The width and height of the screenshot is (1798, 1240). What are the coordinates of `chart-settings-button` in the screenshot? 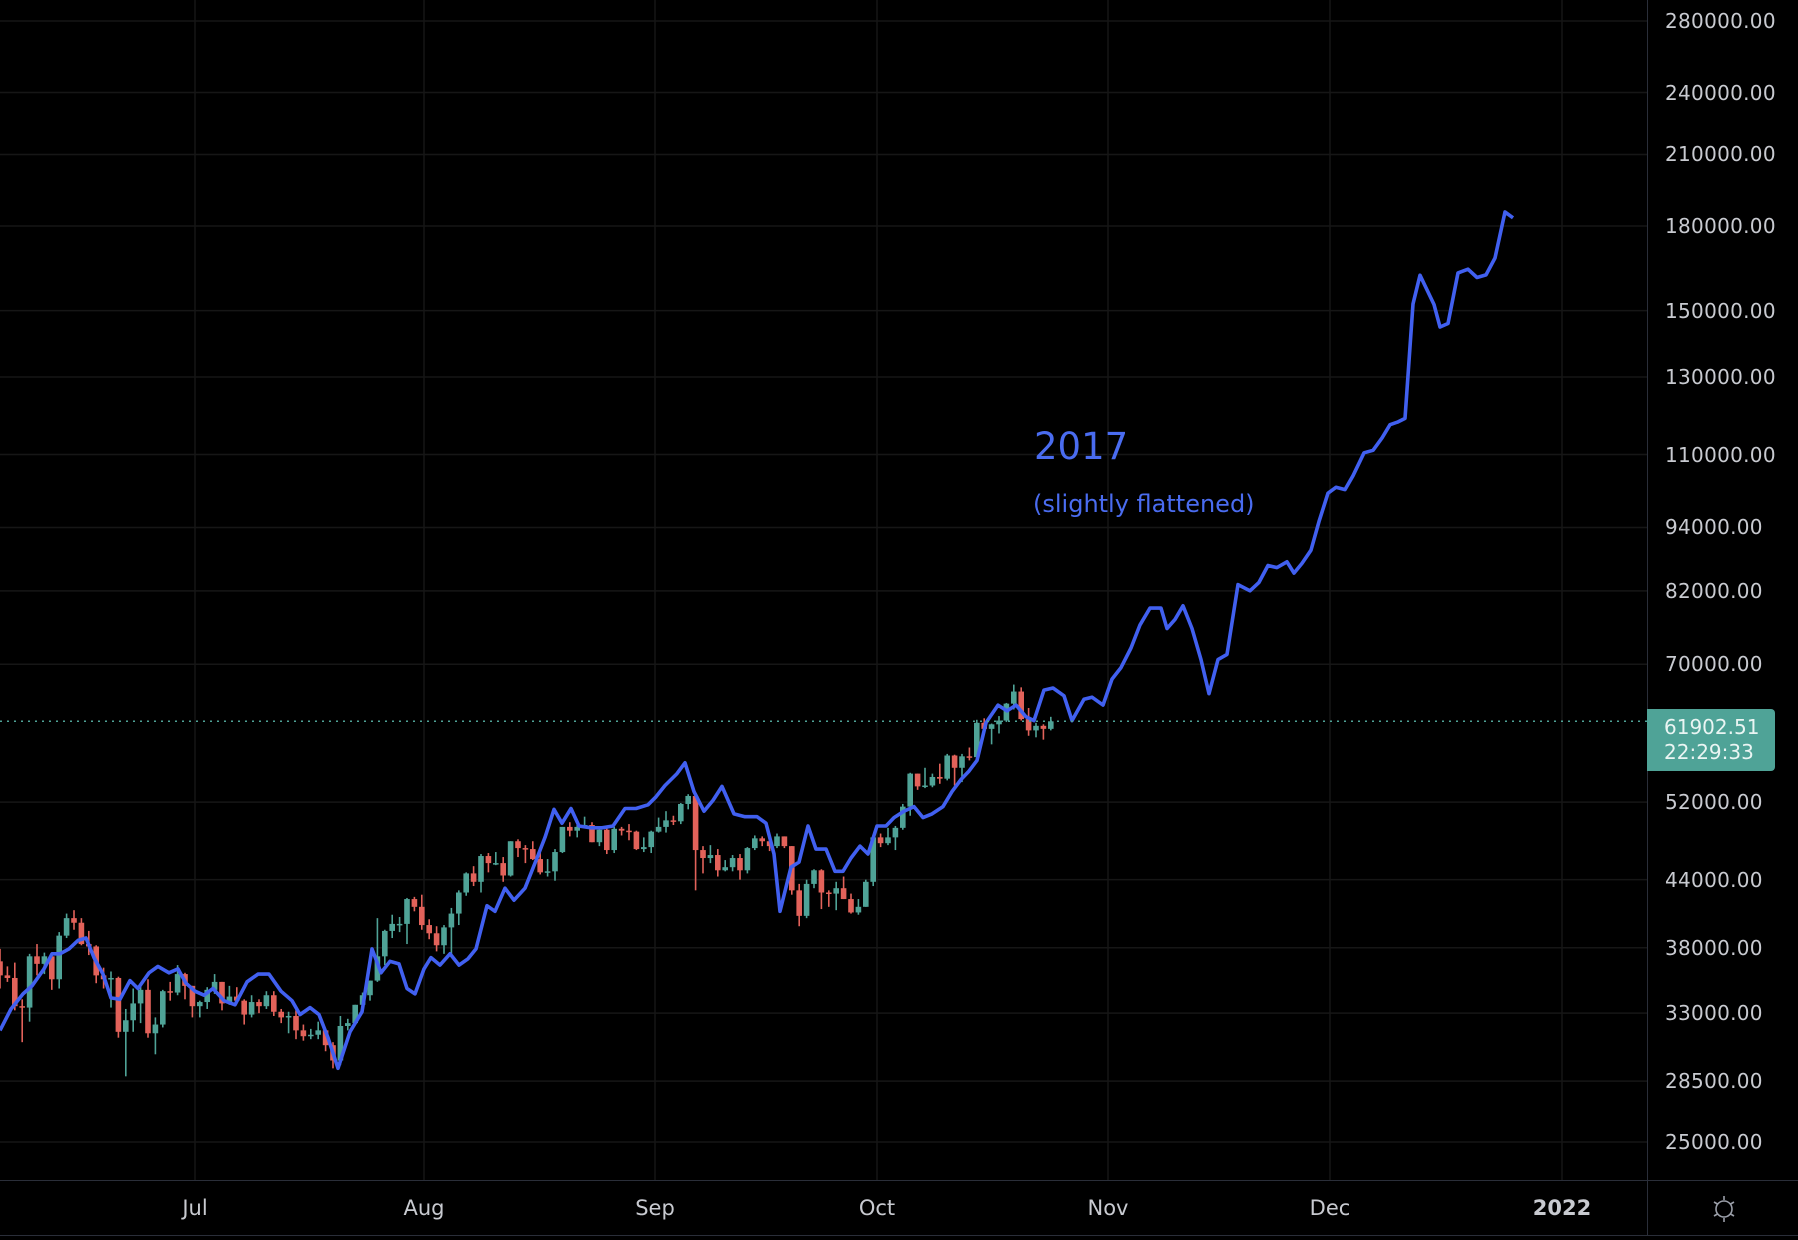 It's located at (1722, 1208).